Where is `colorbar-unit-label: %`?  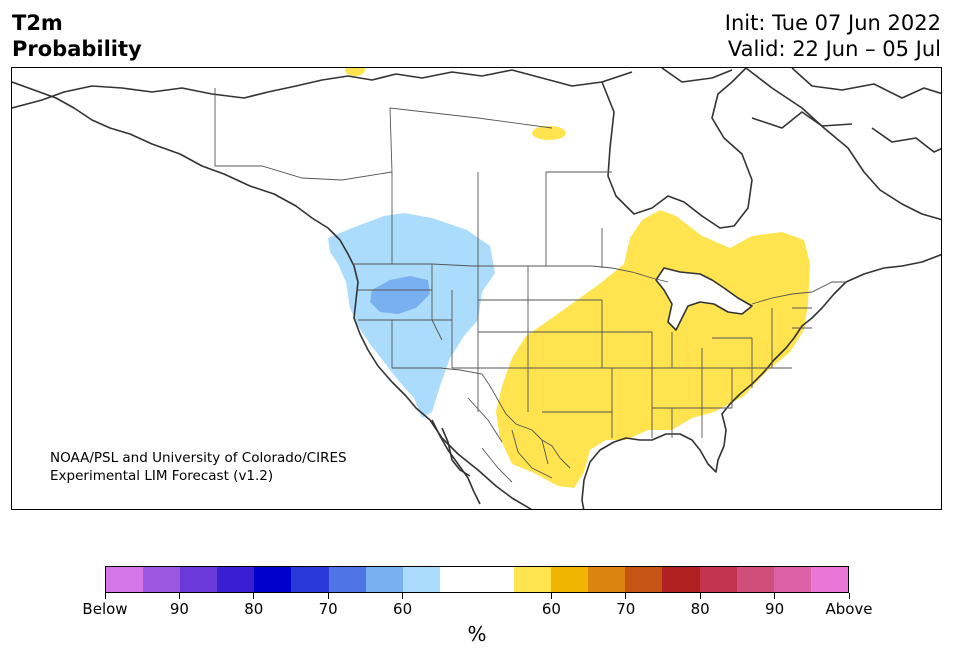
colorbar-unit-label: % is located at coordinates (477, 634).